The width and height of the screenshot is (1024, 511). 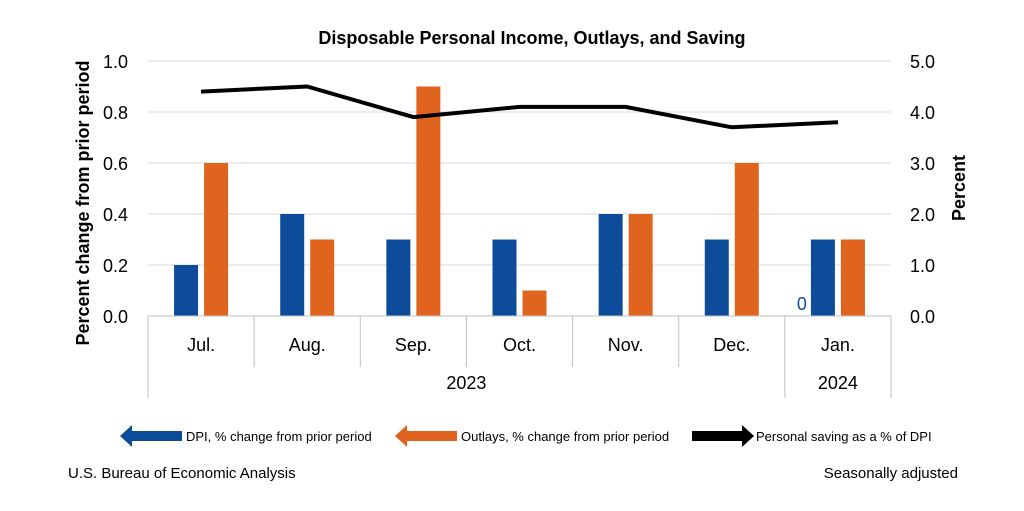 What do you see at coordinates (428, 201) in the screenshot?
I see `outlays-bar-sep` at bounding box center [428, 201].